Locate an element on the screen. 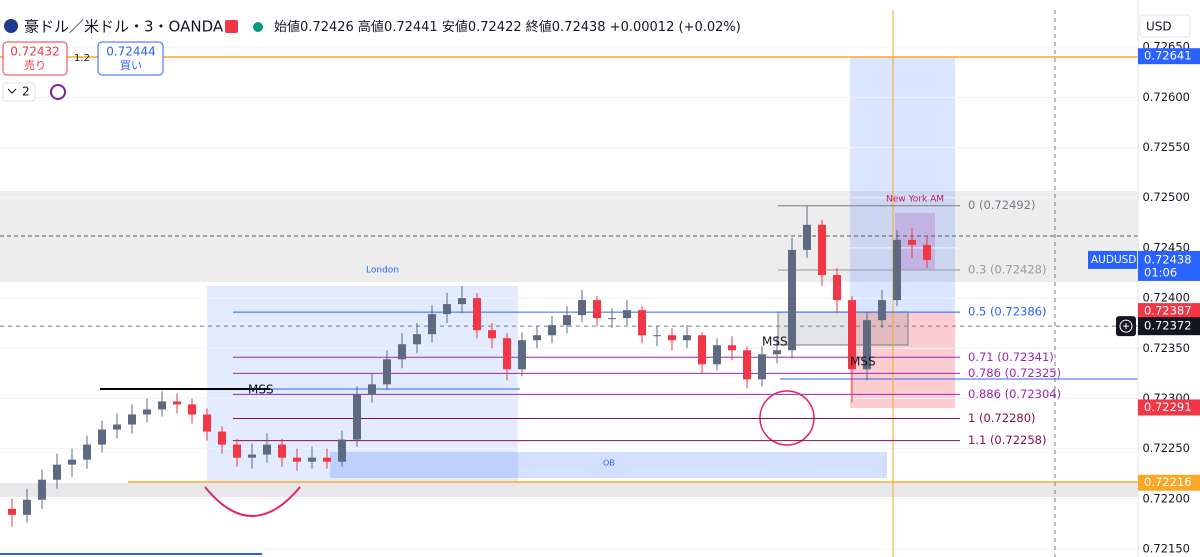 The image size is (1200, 557). sell-price: 0.72432 is located at coordinates (35, 52).